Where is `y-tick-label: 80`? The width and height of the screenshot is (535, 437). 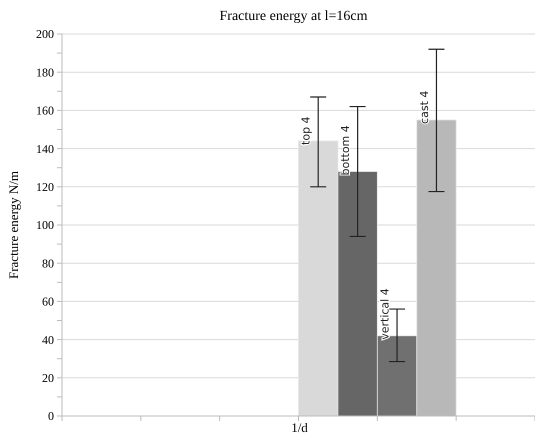 y-tick-label: 80 is located at coordinates (48, 263).